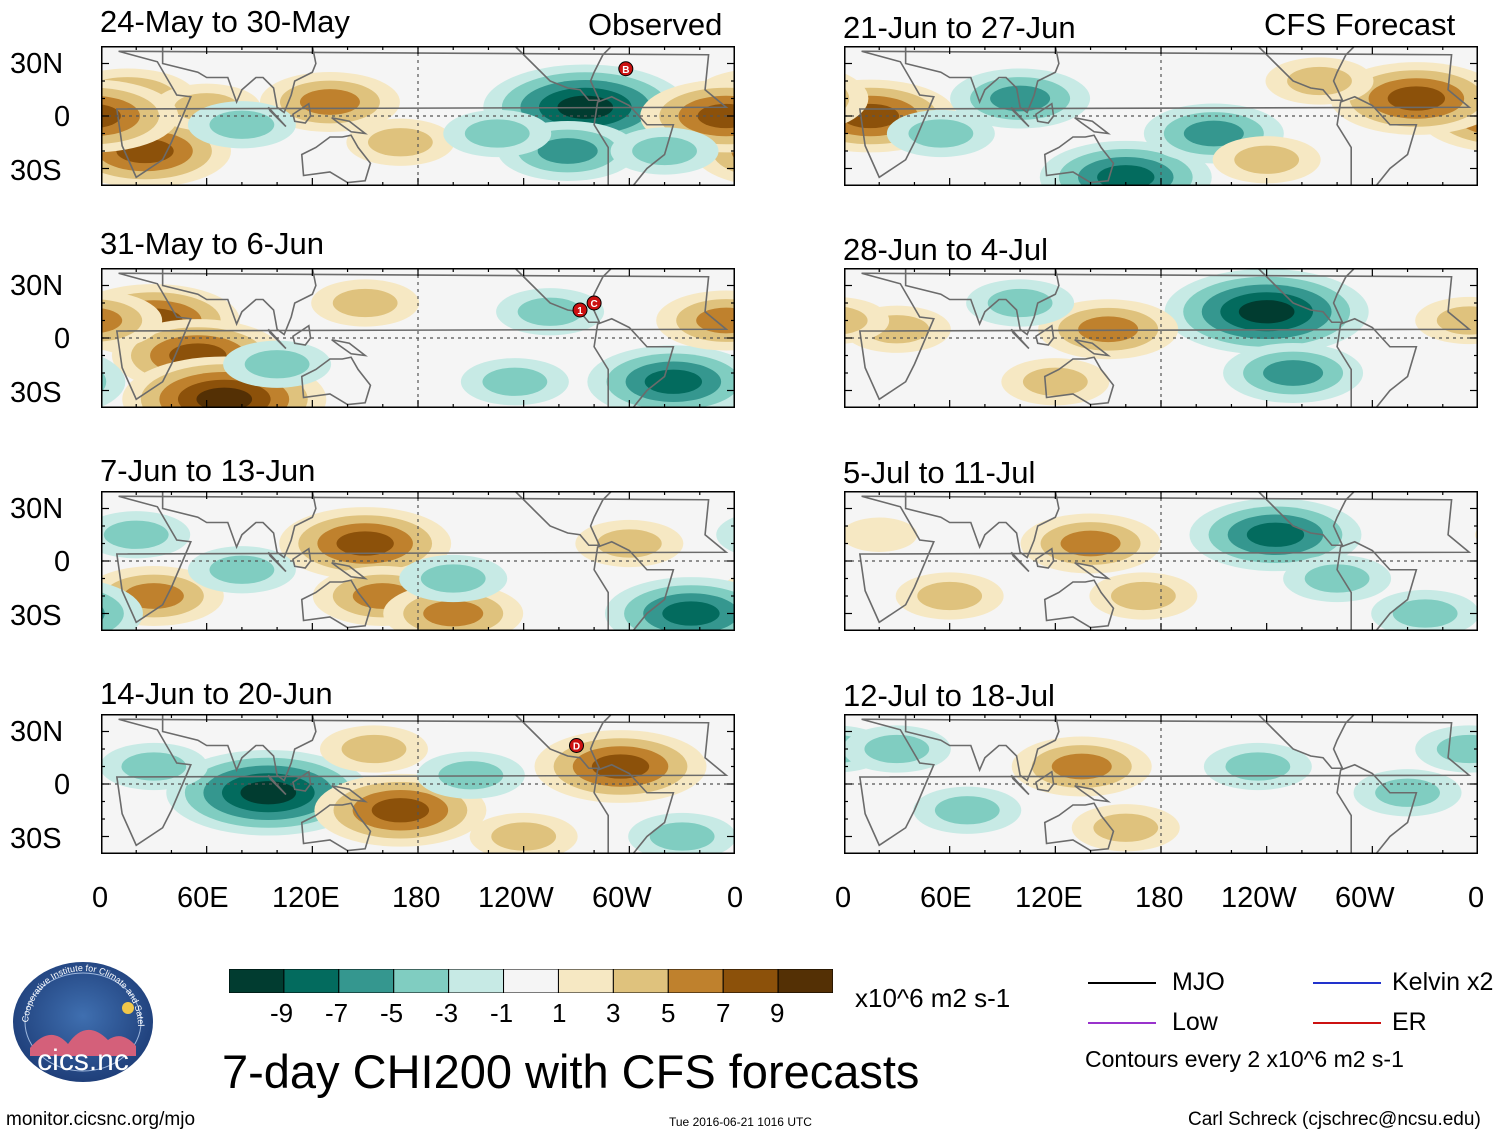  What do you see at coordinates (946, 898) in the screenshot?
I see `x-tick-label: 60E` at bounding box center [946, 898].